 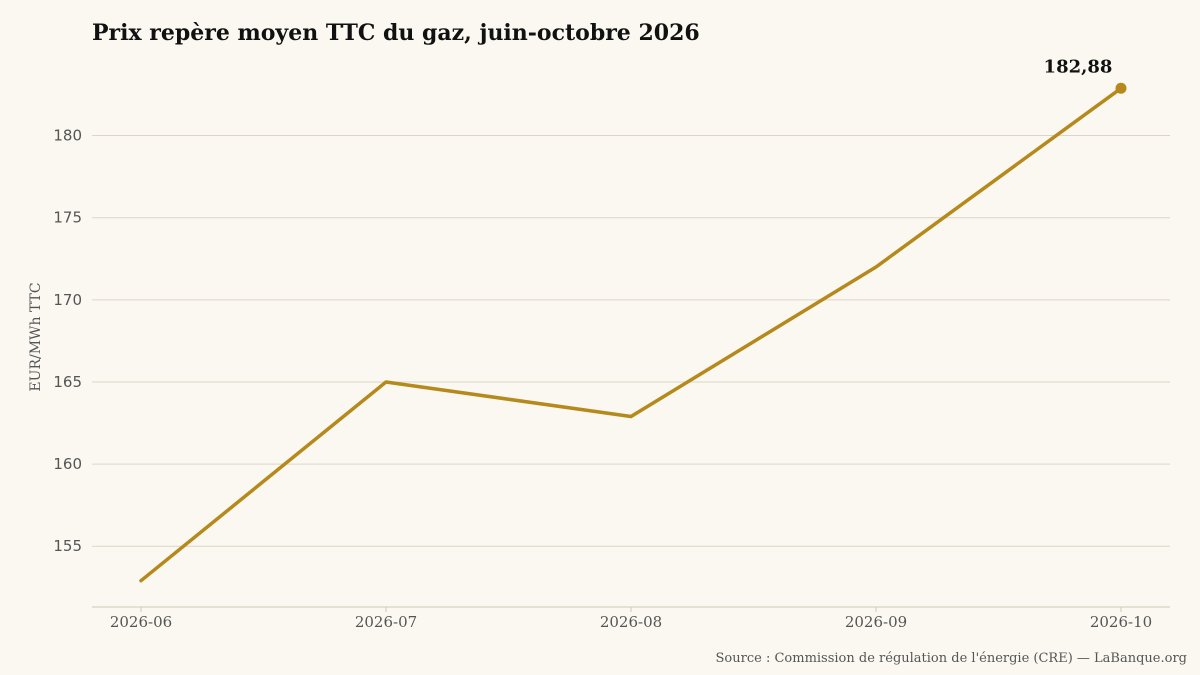 What do you see at coordinates (1121, 88) in the screenshot?
I see `end-point-marker` at bounding box center [1121, 88].